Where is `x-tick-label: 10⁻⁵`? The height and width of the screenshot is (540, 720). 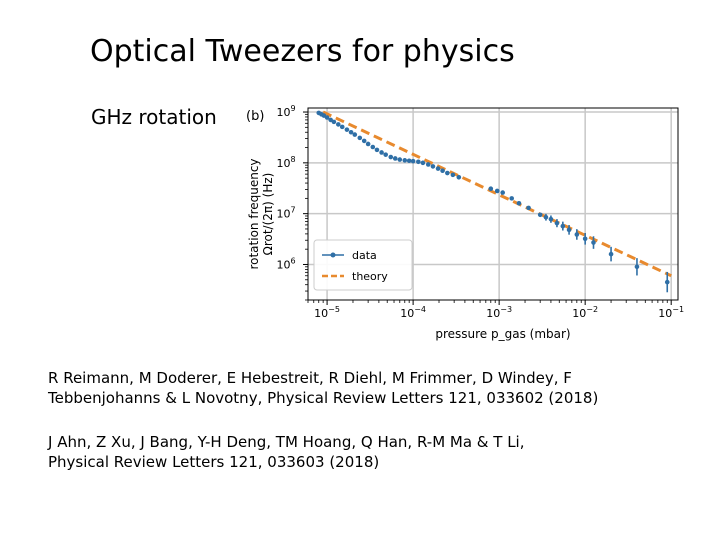
x-tick-label: 10⁻⁵ is located at coordinates (327, 312).